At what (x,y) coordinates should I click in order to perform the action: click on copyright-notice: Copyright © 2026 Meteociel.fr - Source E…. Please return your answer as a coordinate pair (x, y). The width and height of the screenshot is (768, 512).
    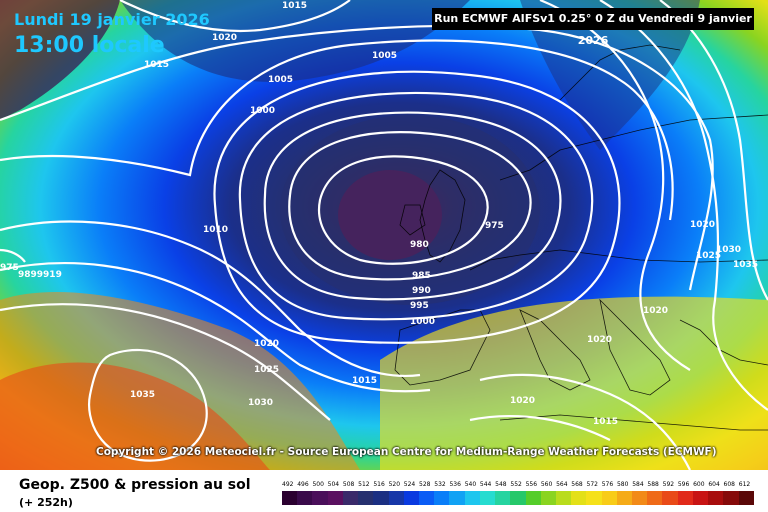
    Looking at the image, I should click on (406, 452).